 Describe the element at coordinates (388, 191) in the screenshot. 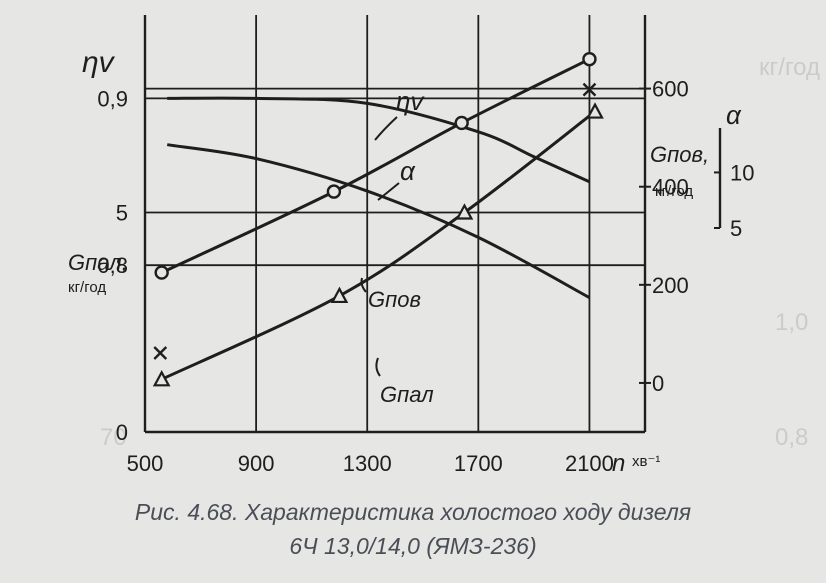

I see `alpha-curve-leader` at that location.